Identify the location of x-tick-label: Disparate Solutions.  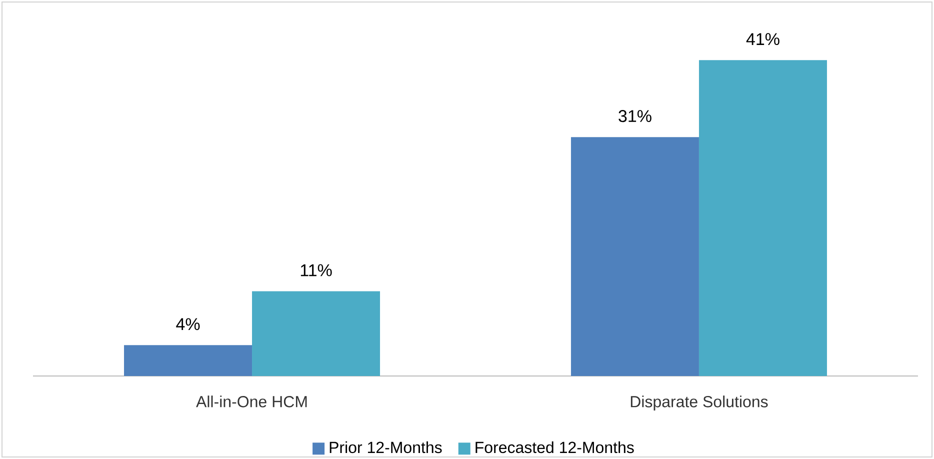
(699, 403).